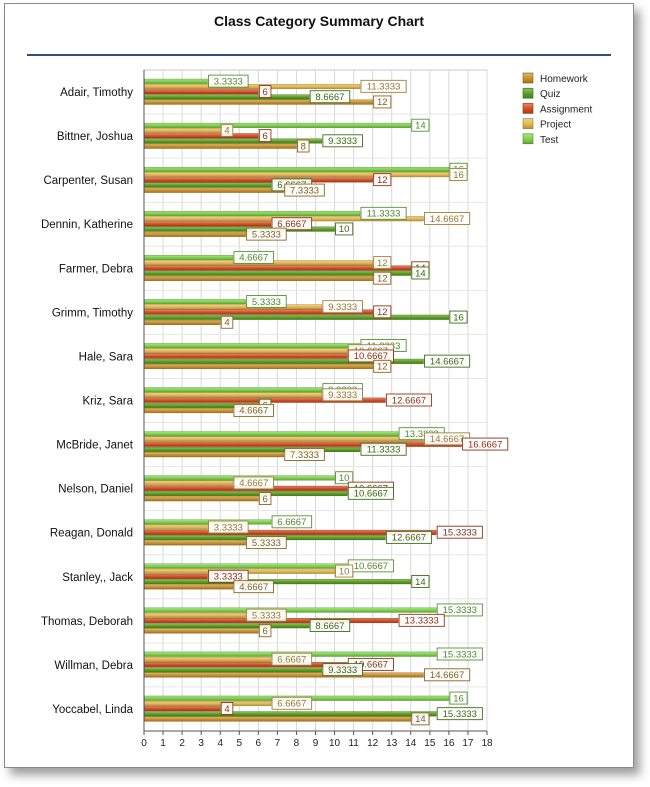 The image size is (650, 787). Describe the element at coordinates (382, 102) in the screenshot. I see `data-label-homework-0: 12` at that location.